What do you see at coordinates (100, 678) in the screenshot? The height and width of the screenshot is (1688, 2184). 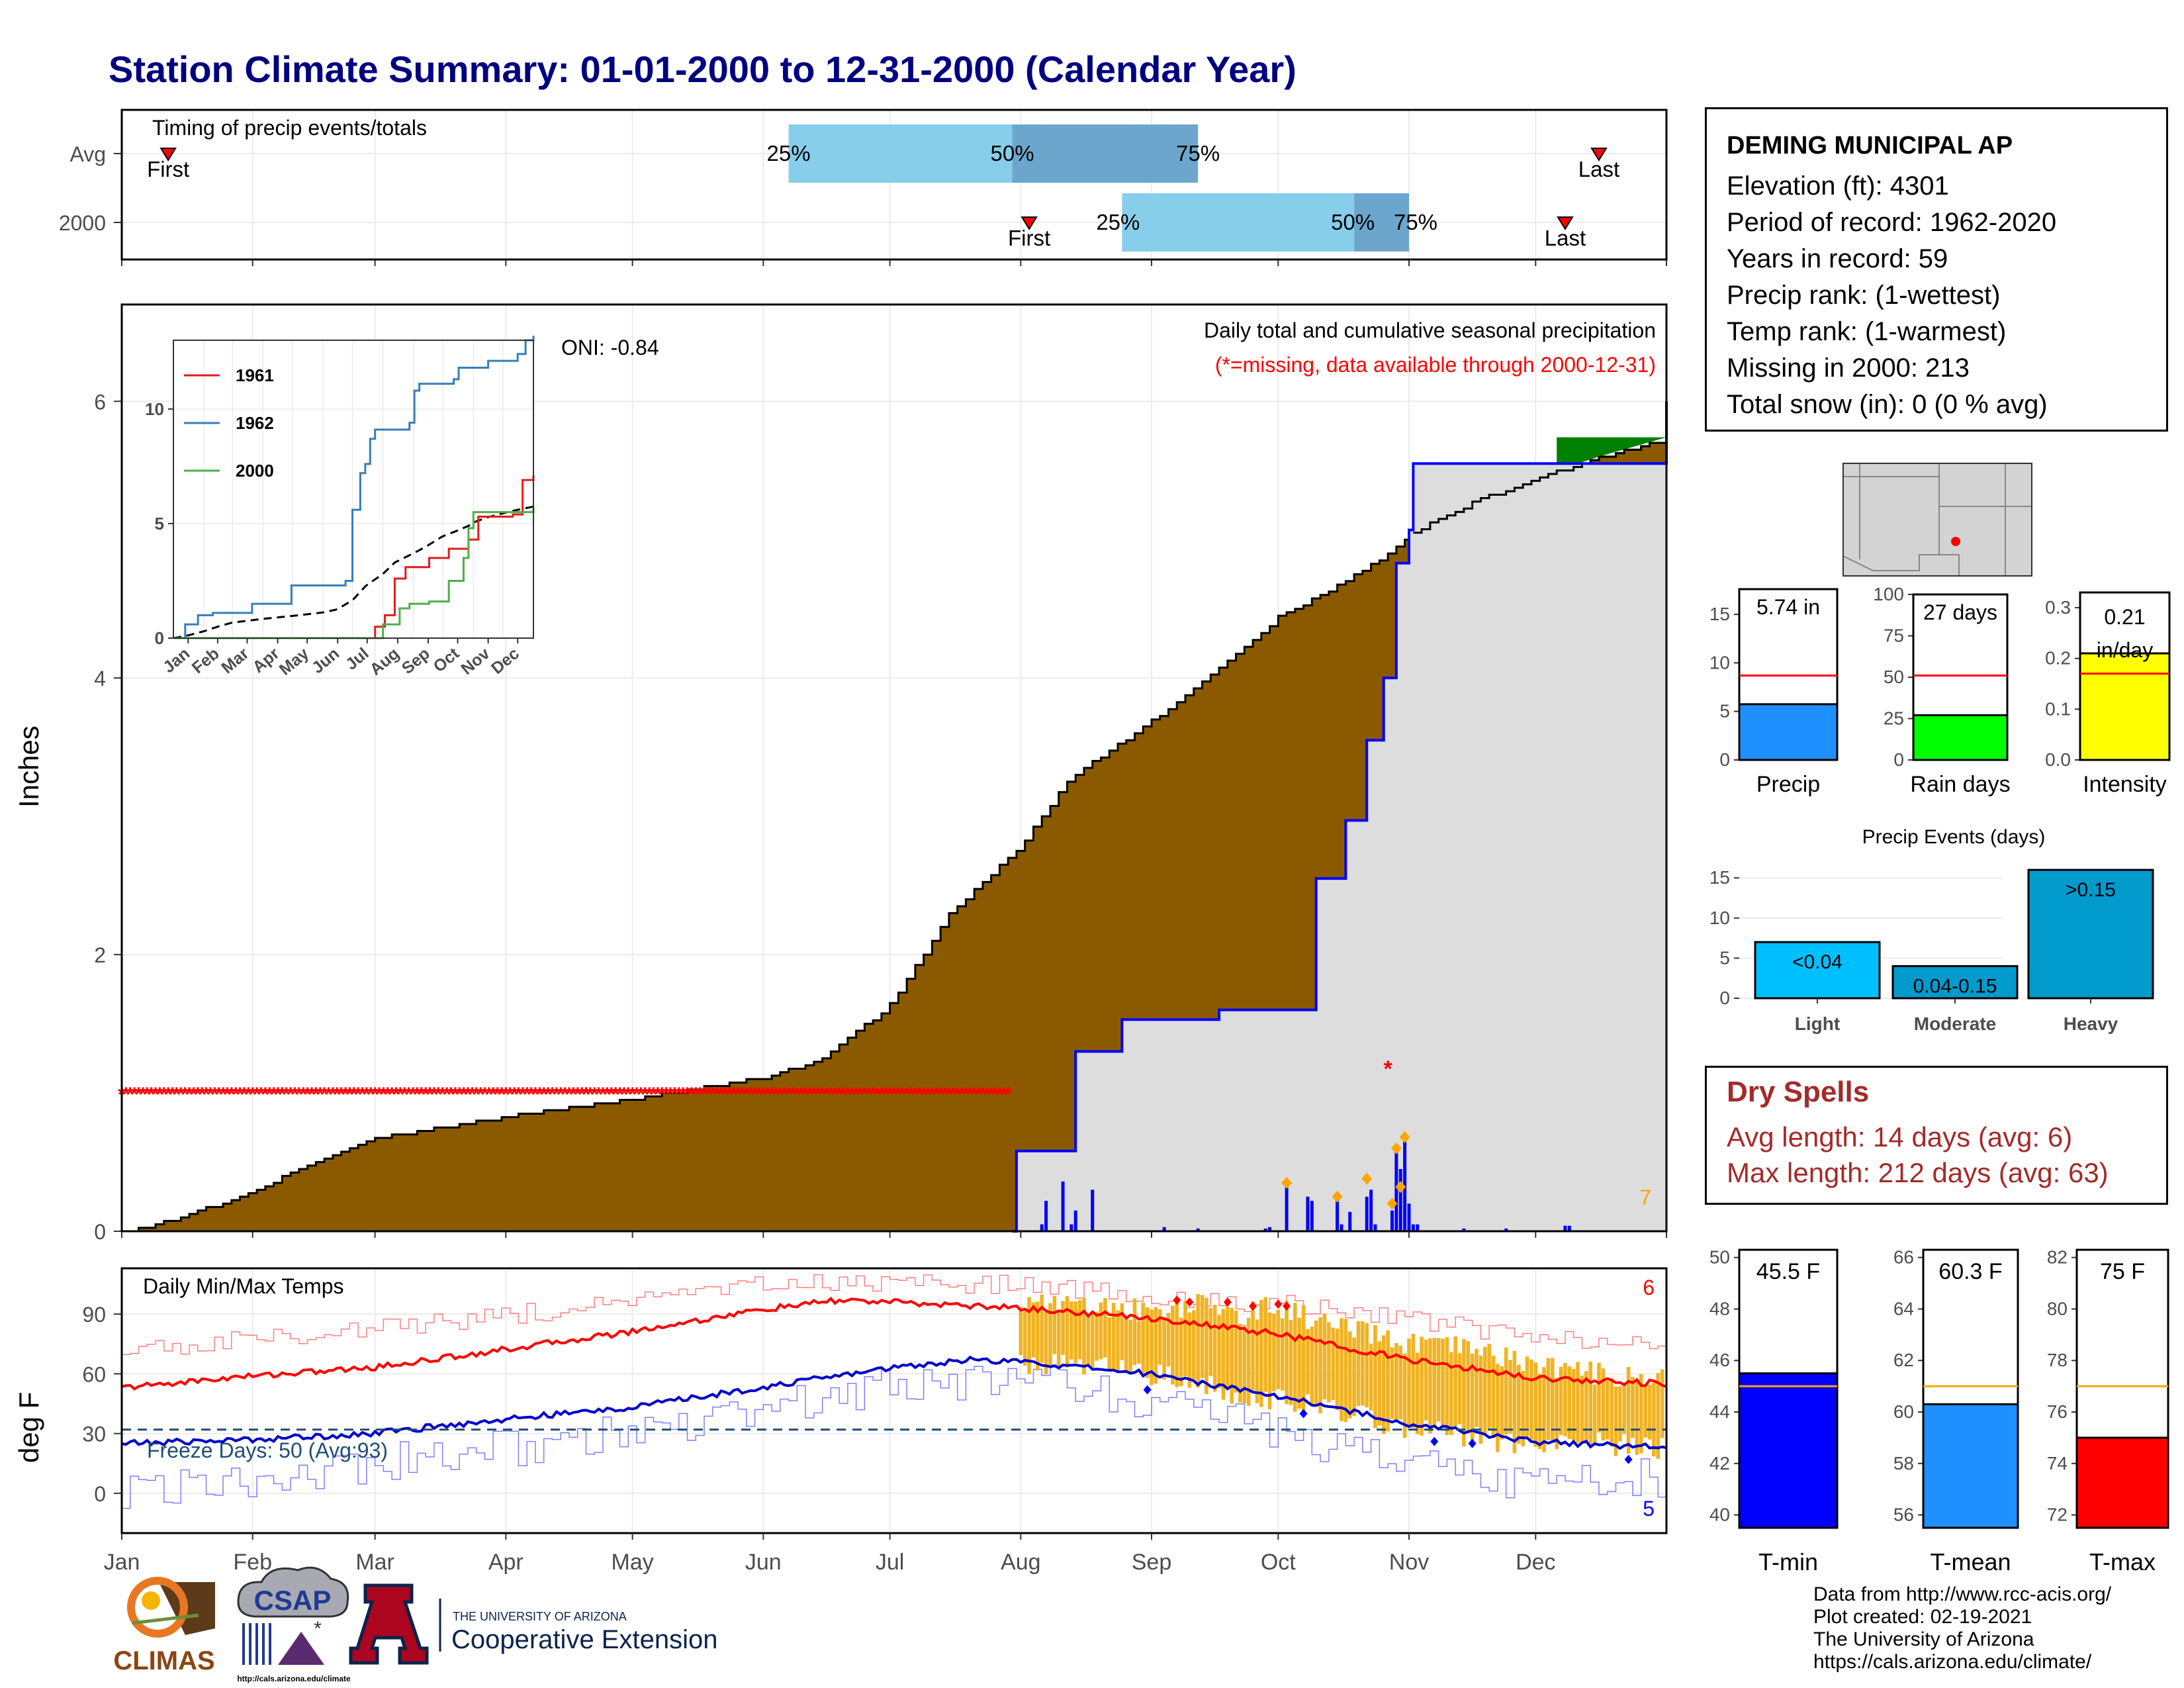 I see `precip-ytick-label: 4` at bounding box center [100, 678].